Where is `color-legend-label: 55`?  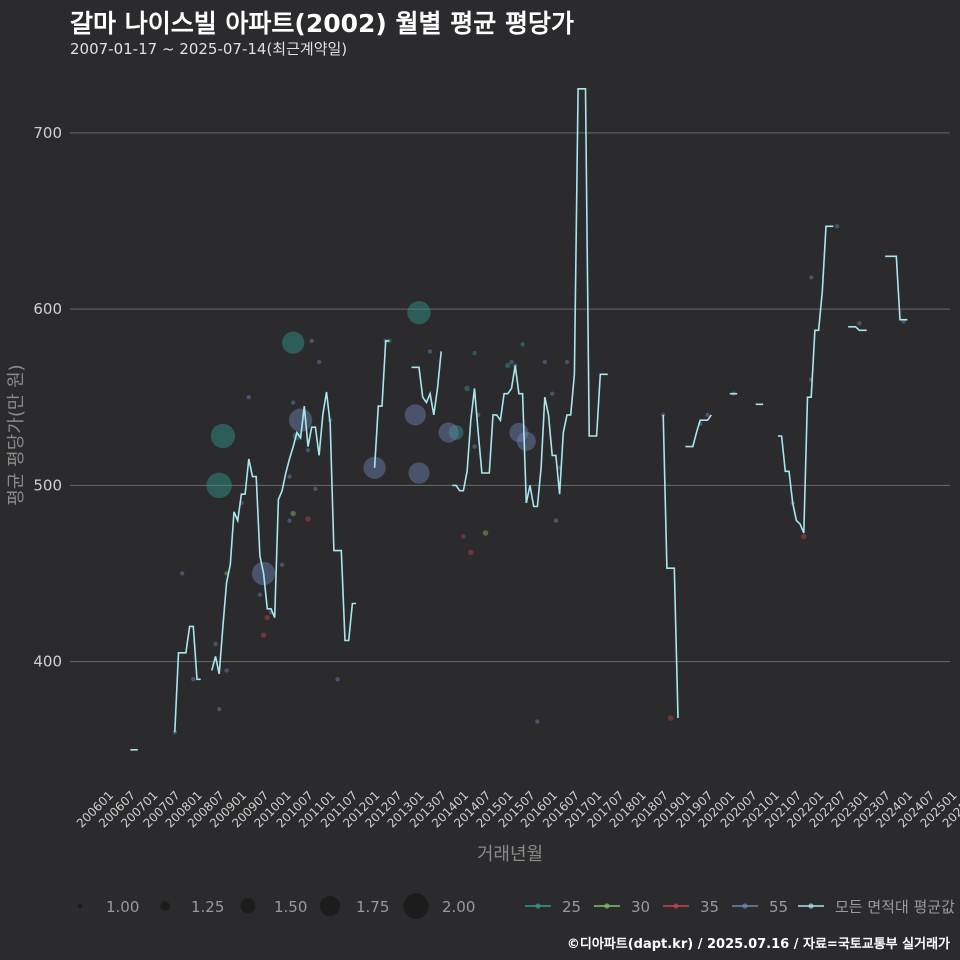
color-legend-label: 55 is located at coordinates (778, 907).